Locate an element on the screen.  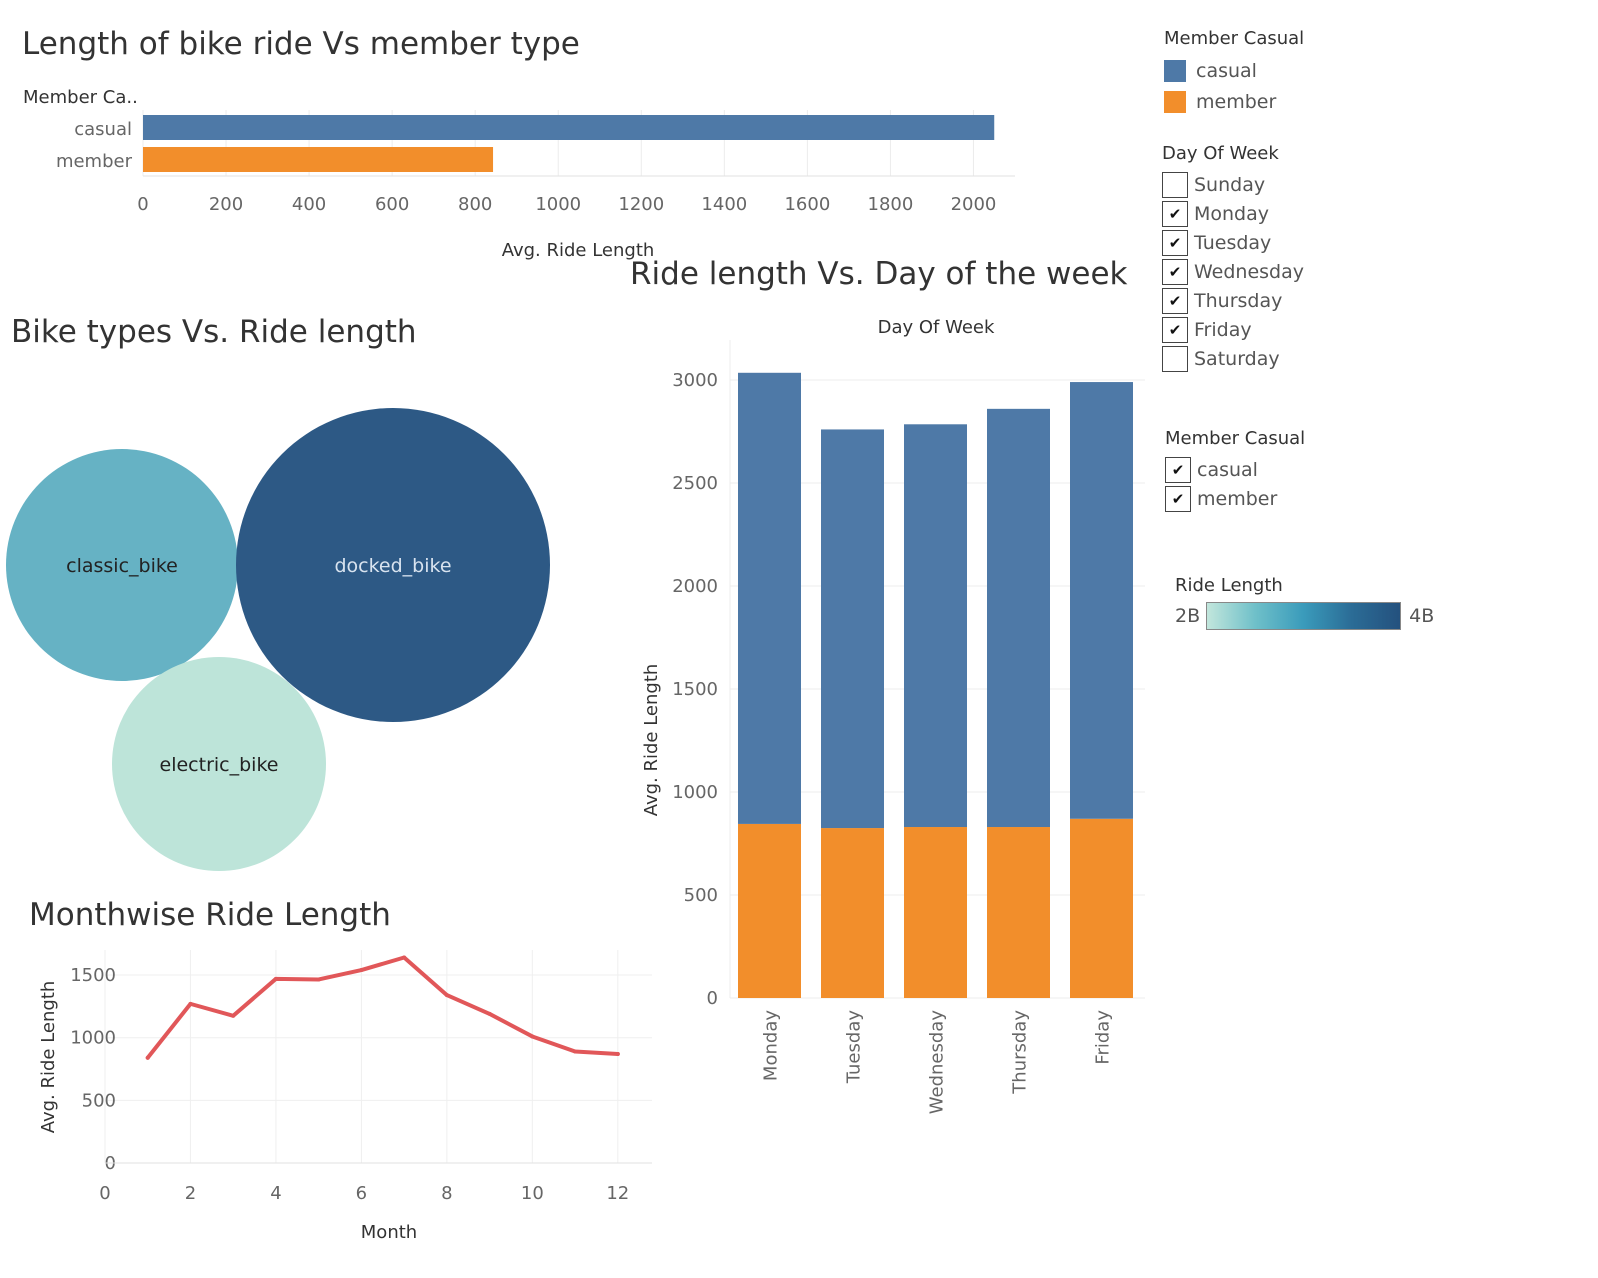
bar-Tuesday-casual is located at coordinates (852, 629).